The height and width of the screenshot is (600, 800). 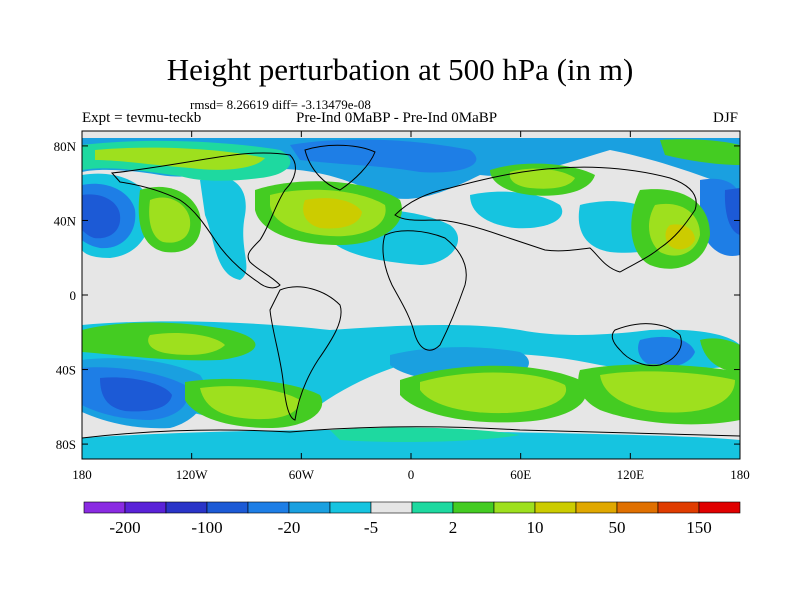 I want to click on contour-teal-antarctic, so click(x=425, y=435).